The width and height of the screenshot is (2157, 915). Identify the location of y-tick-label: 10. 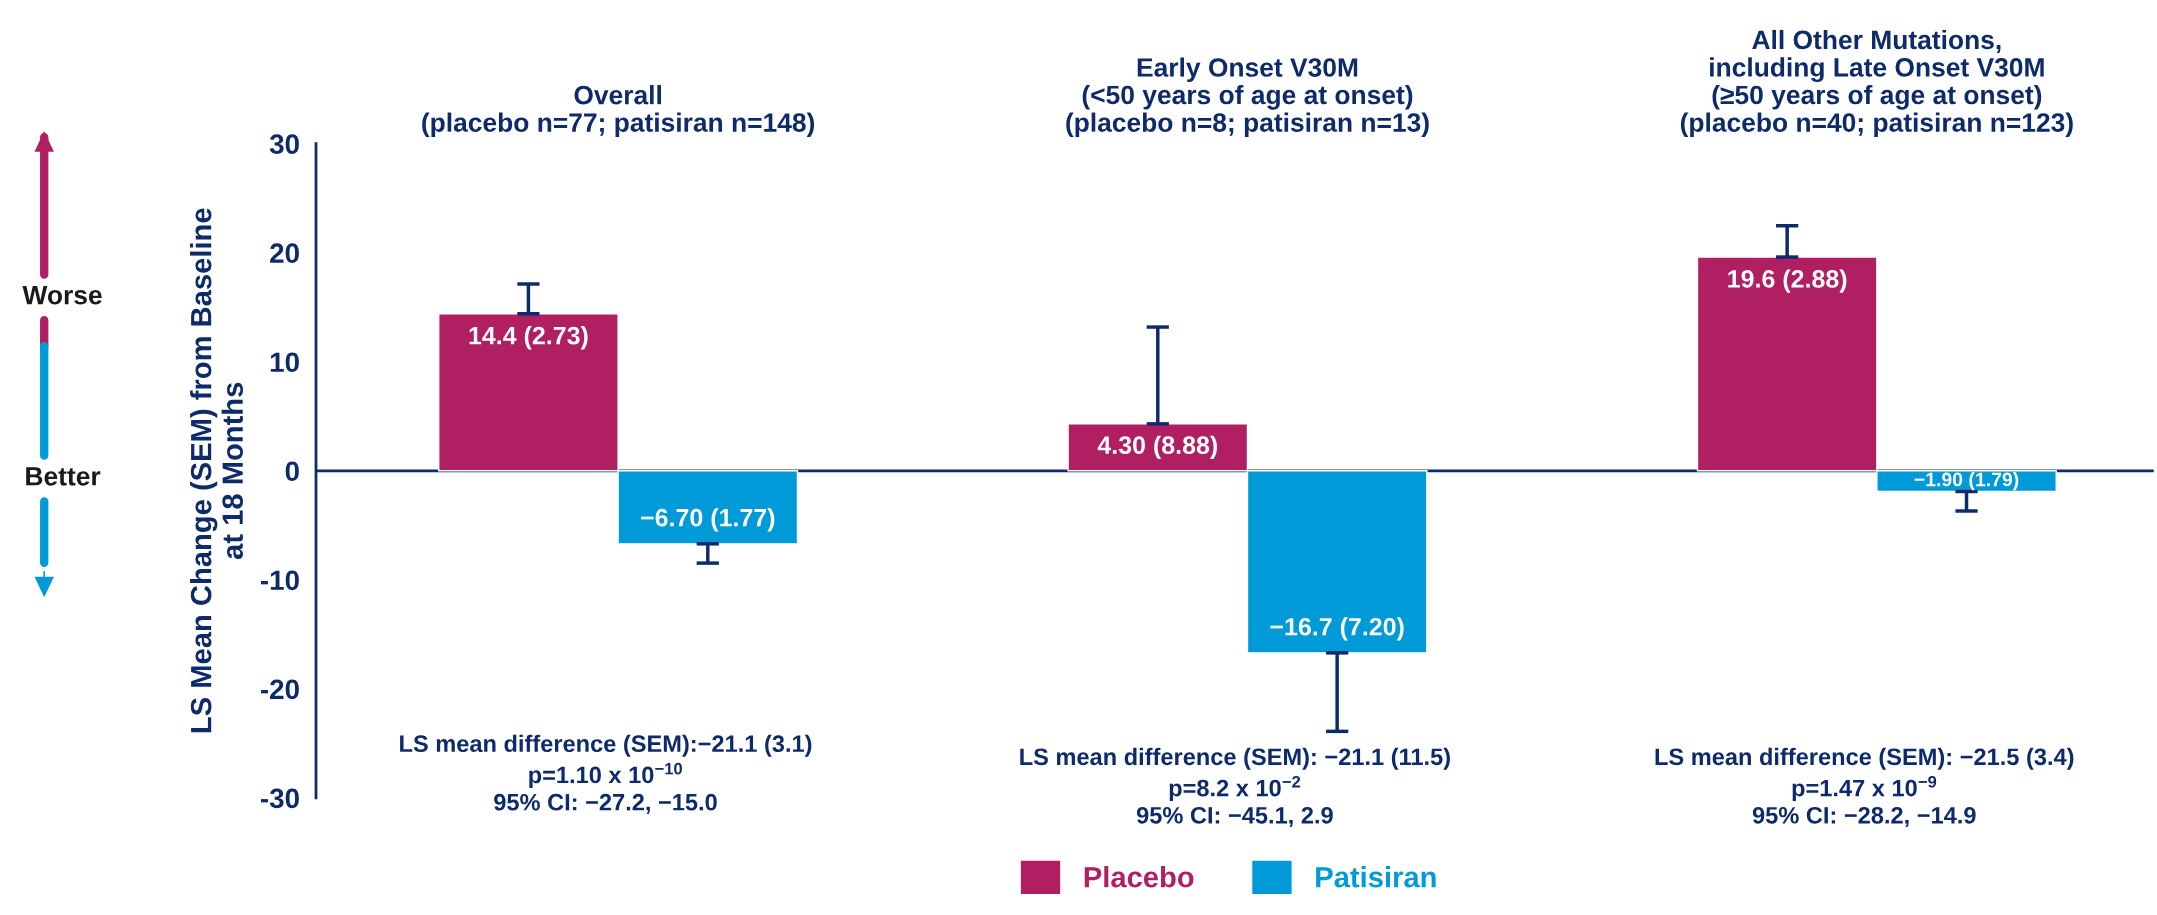
(284, 362).